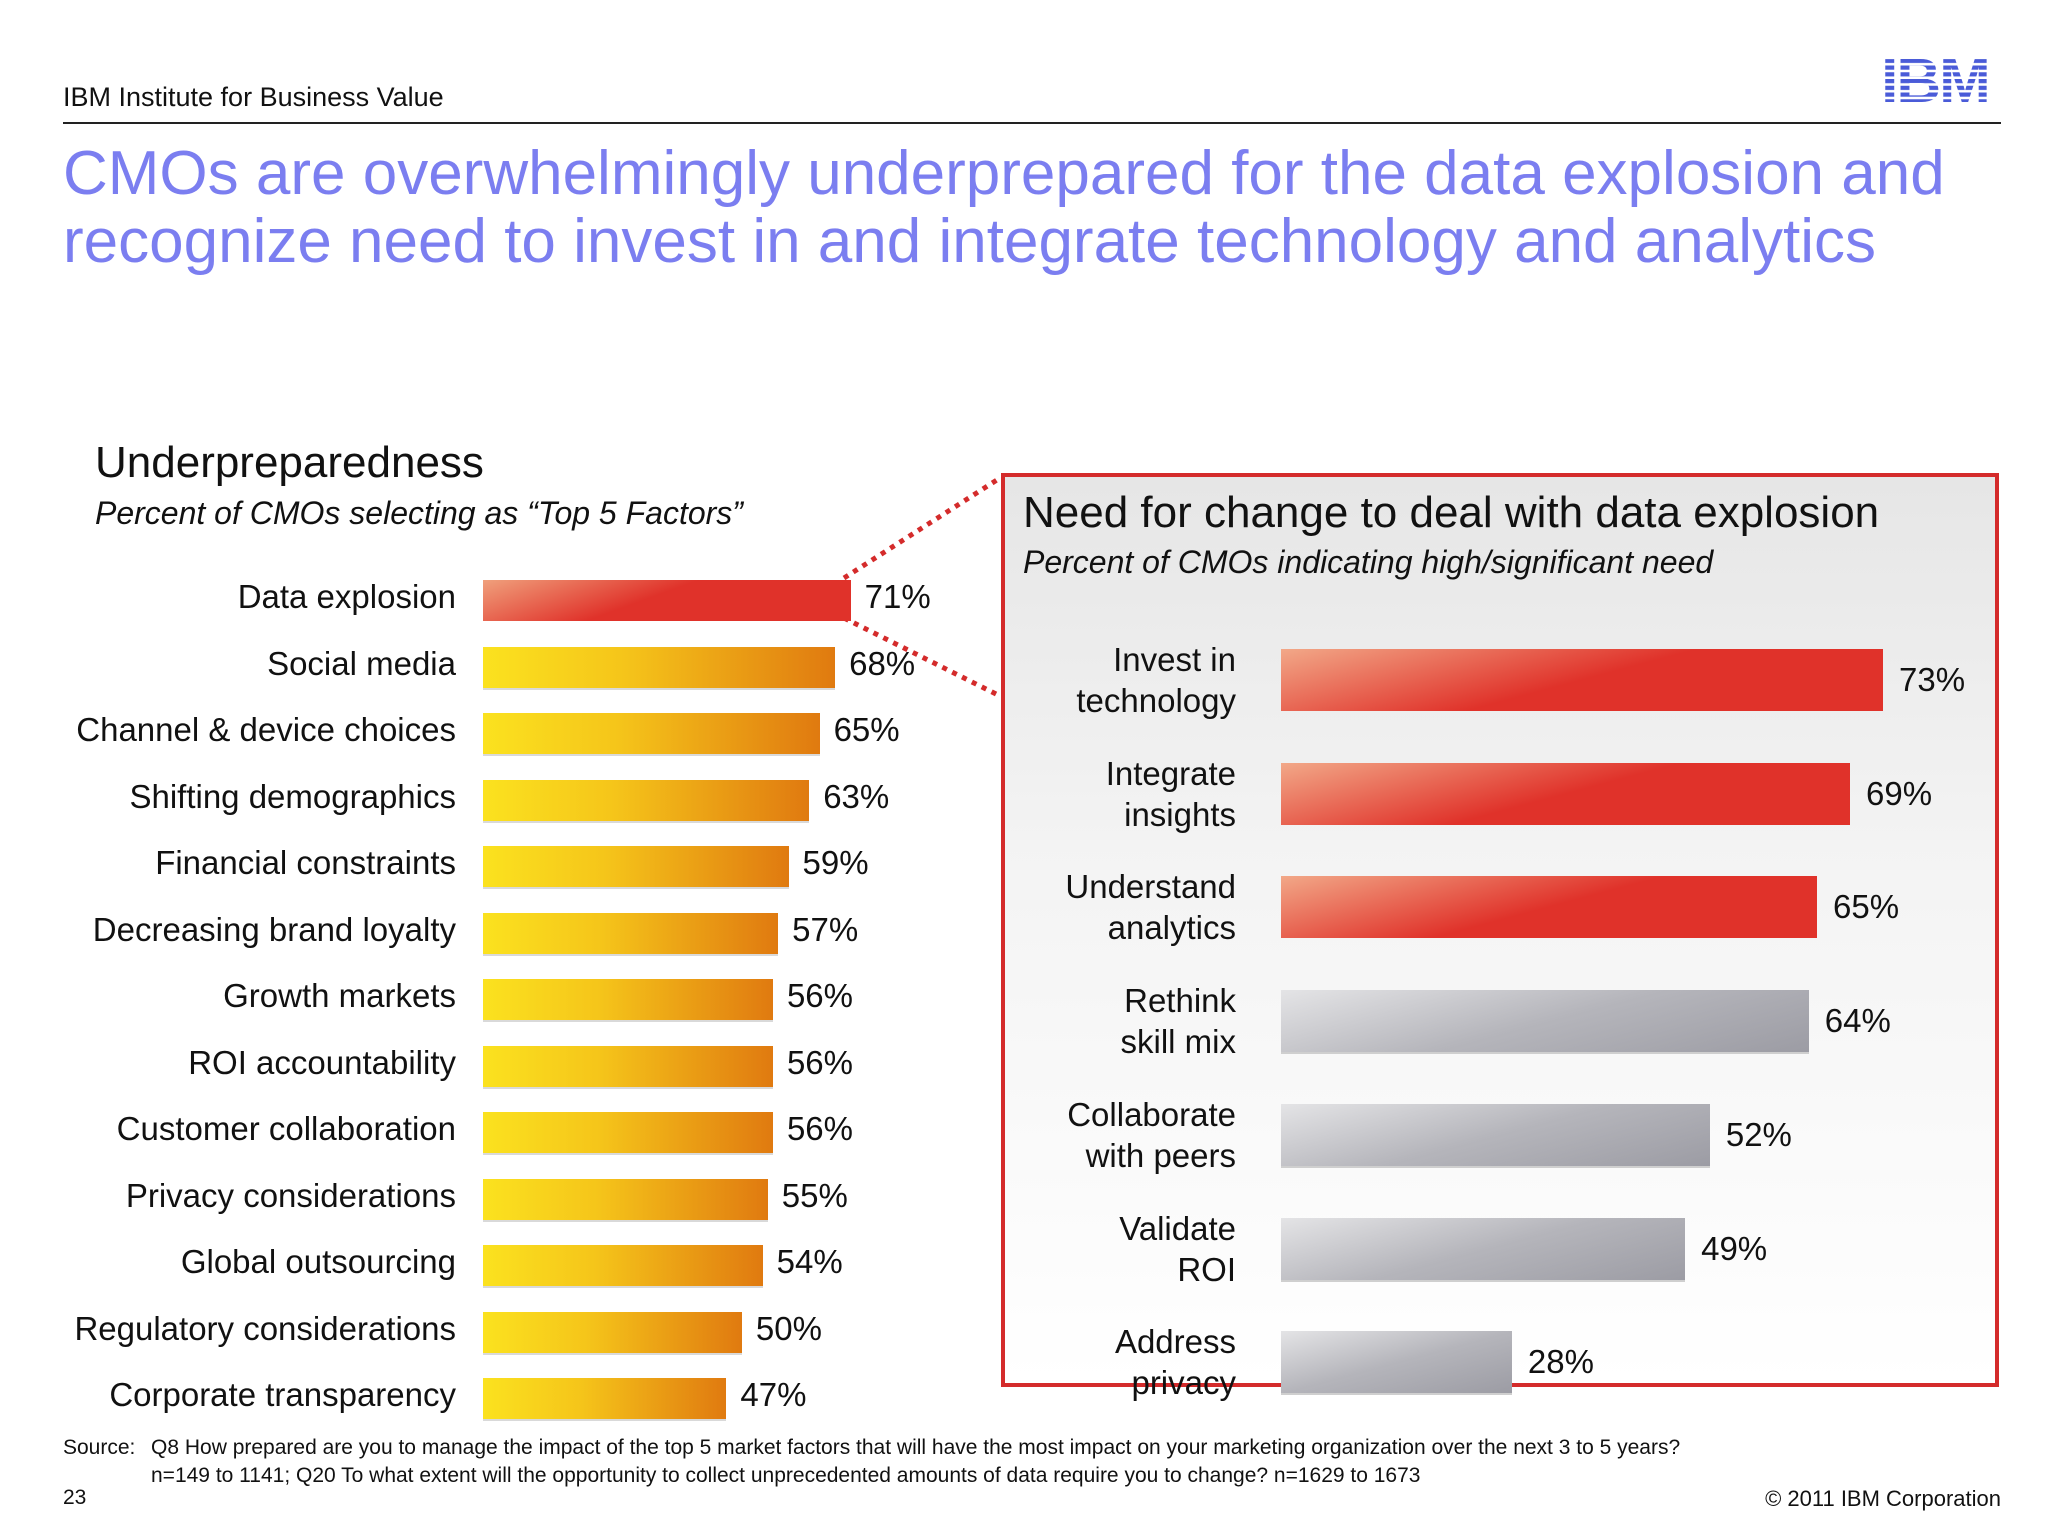 The width and height of the screenshot is (2048, 1536). I want to click on left-category-label: Channel & device choices, so click(266, 729).